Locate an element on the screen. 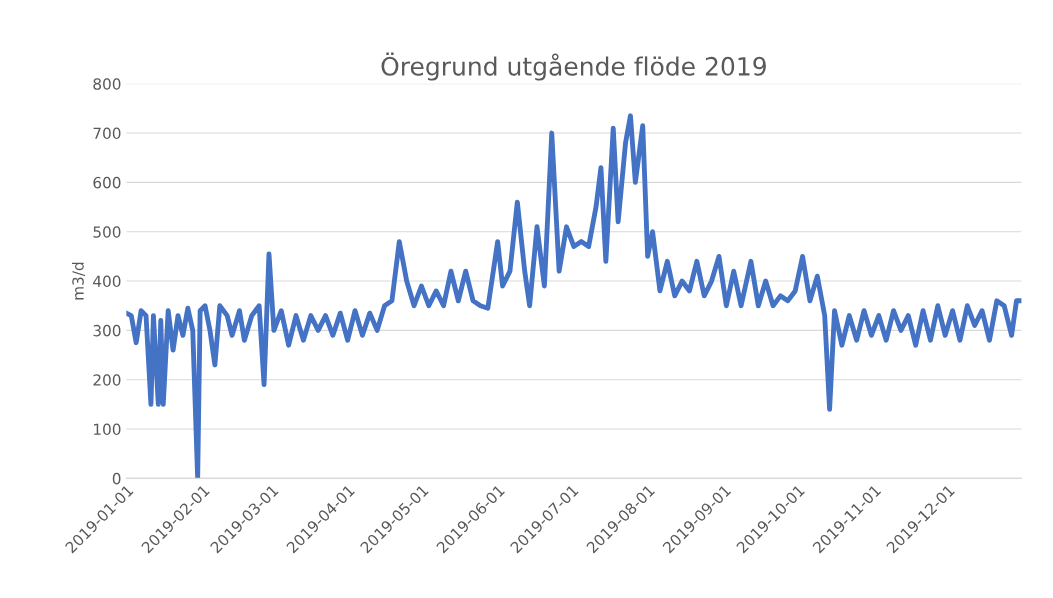 The height and width of the screenshot is (598, 1053). y-tick-label: 600 is located at coordinates (107, 182).